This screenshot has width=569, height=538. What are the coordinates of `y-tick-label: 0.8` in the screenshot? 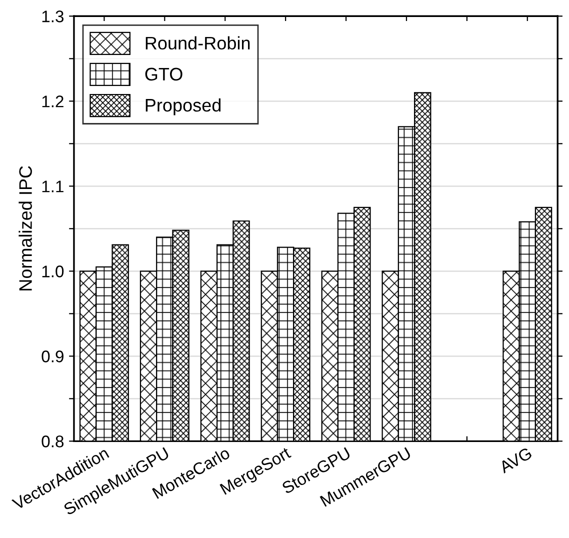 It's located at (53, 442).